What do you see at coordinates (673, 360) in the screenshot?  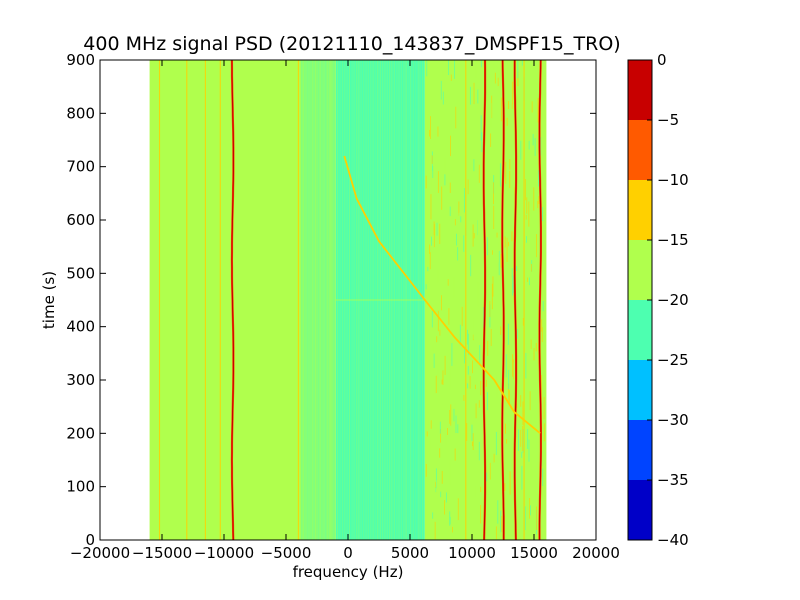 I see `colorbar-tick-label: −25` at bounding box center [673, 360].